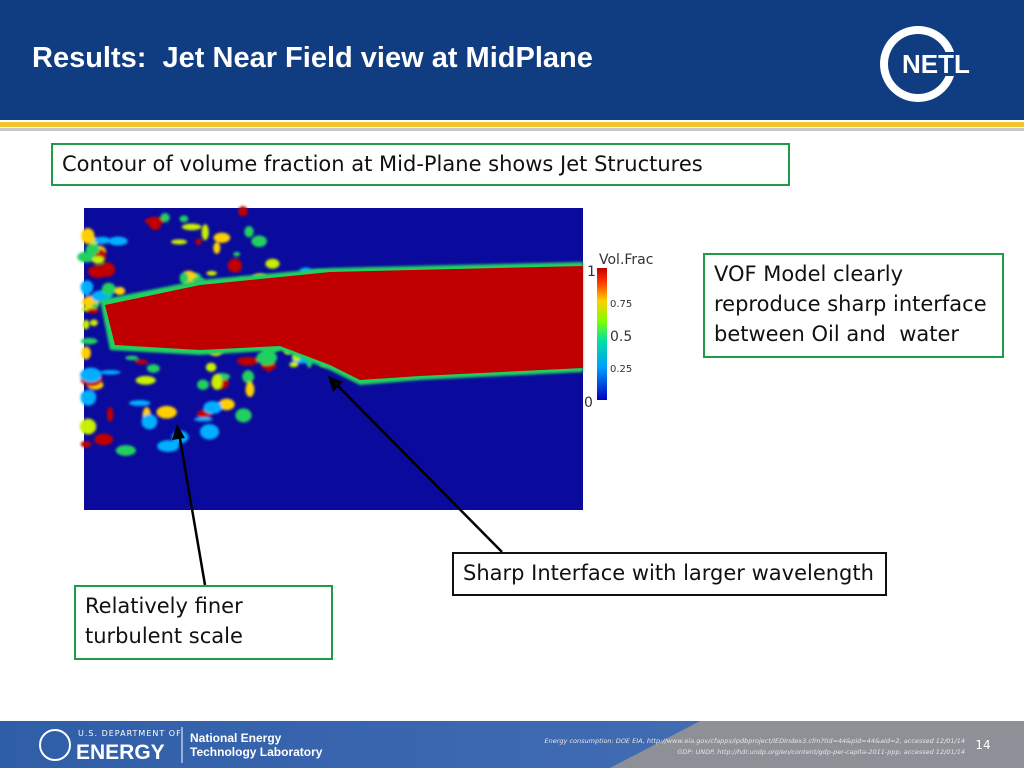 This screenshot has width=1024, height=768. I want to click on lab-name: National Energy, so click(236, 738).